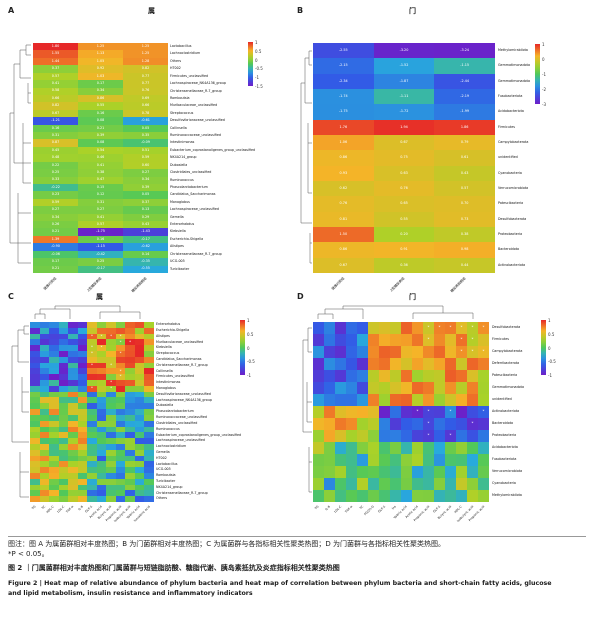 This screenshot has width=594, height=618. I want to click on row-label: Muribaculaceae_unclassified, so click(194, 105).